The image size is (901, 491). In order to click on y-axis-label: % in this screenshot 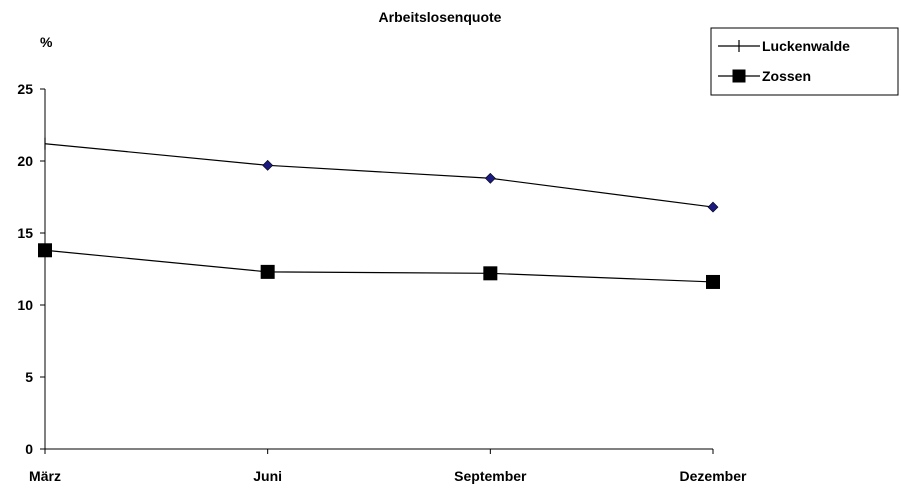, I will do `click(46, 42)`.